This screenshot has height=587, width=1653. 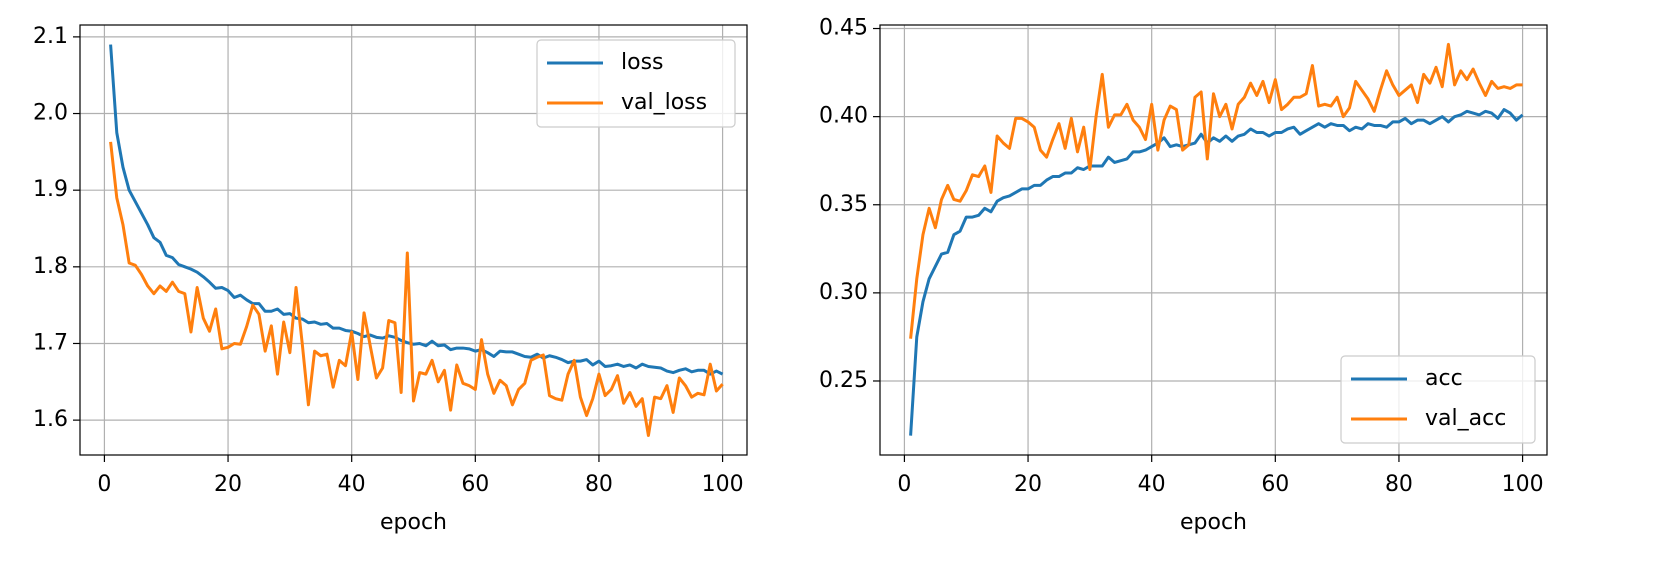 What do you see at coordinates (50, 342) in the screenshot?
I see `y-tick-label: 1.7` at bounding box center [50, 342].